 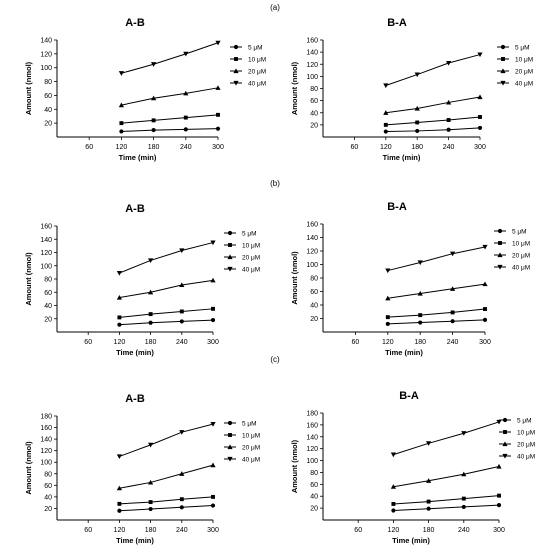 I want to click on x-tick-label: 300, so click(x=218, y=147).